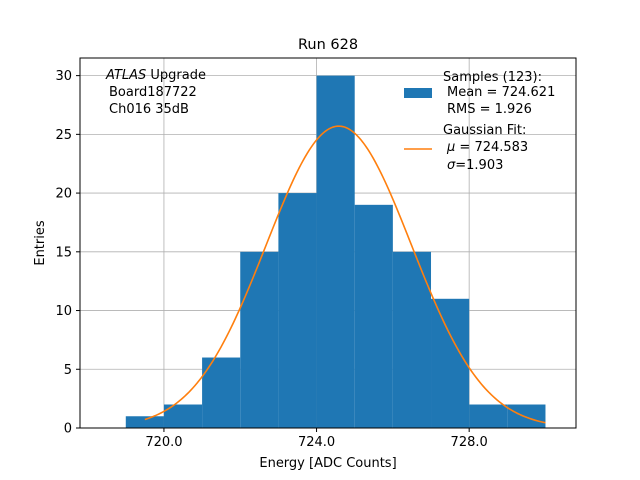 Image resolution: width=640 pixels, height=480 pixels. What do you see at coordinates (492, 77) in the screenshot?
I see `legend-samples-title: Samples (123):` at bounding box center [492, 77].